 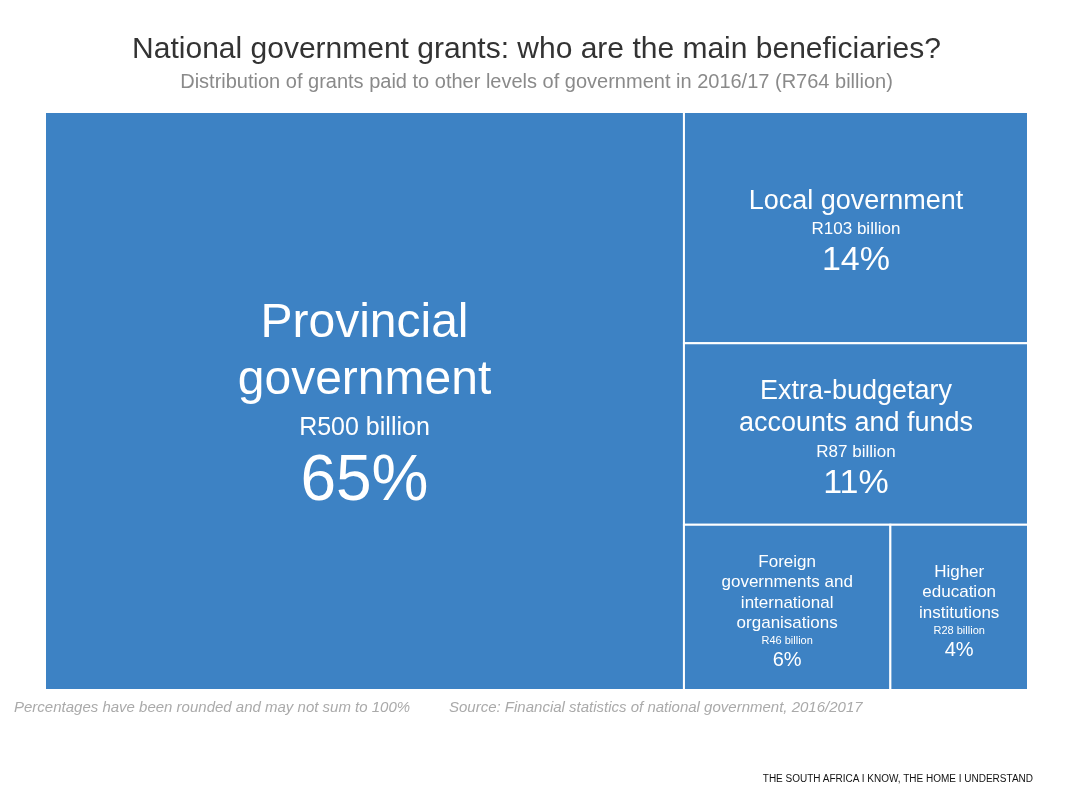 What do you see at coordinates (364, 477) in the screenshot?
I see `data-label: 65%` at bounding box center [364, 477].